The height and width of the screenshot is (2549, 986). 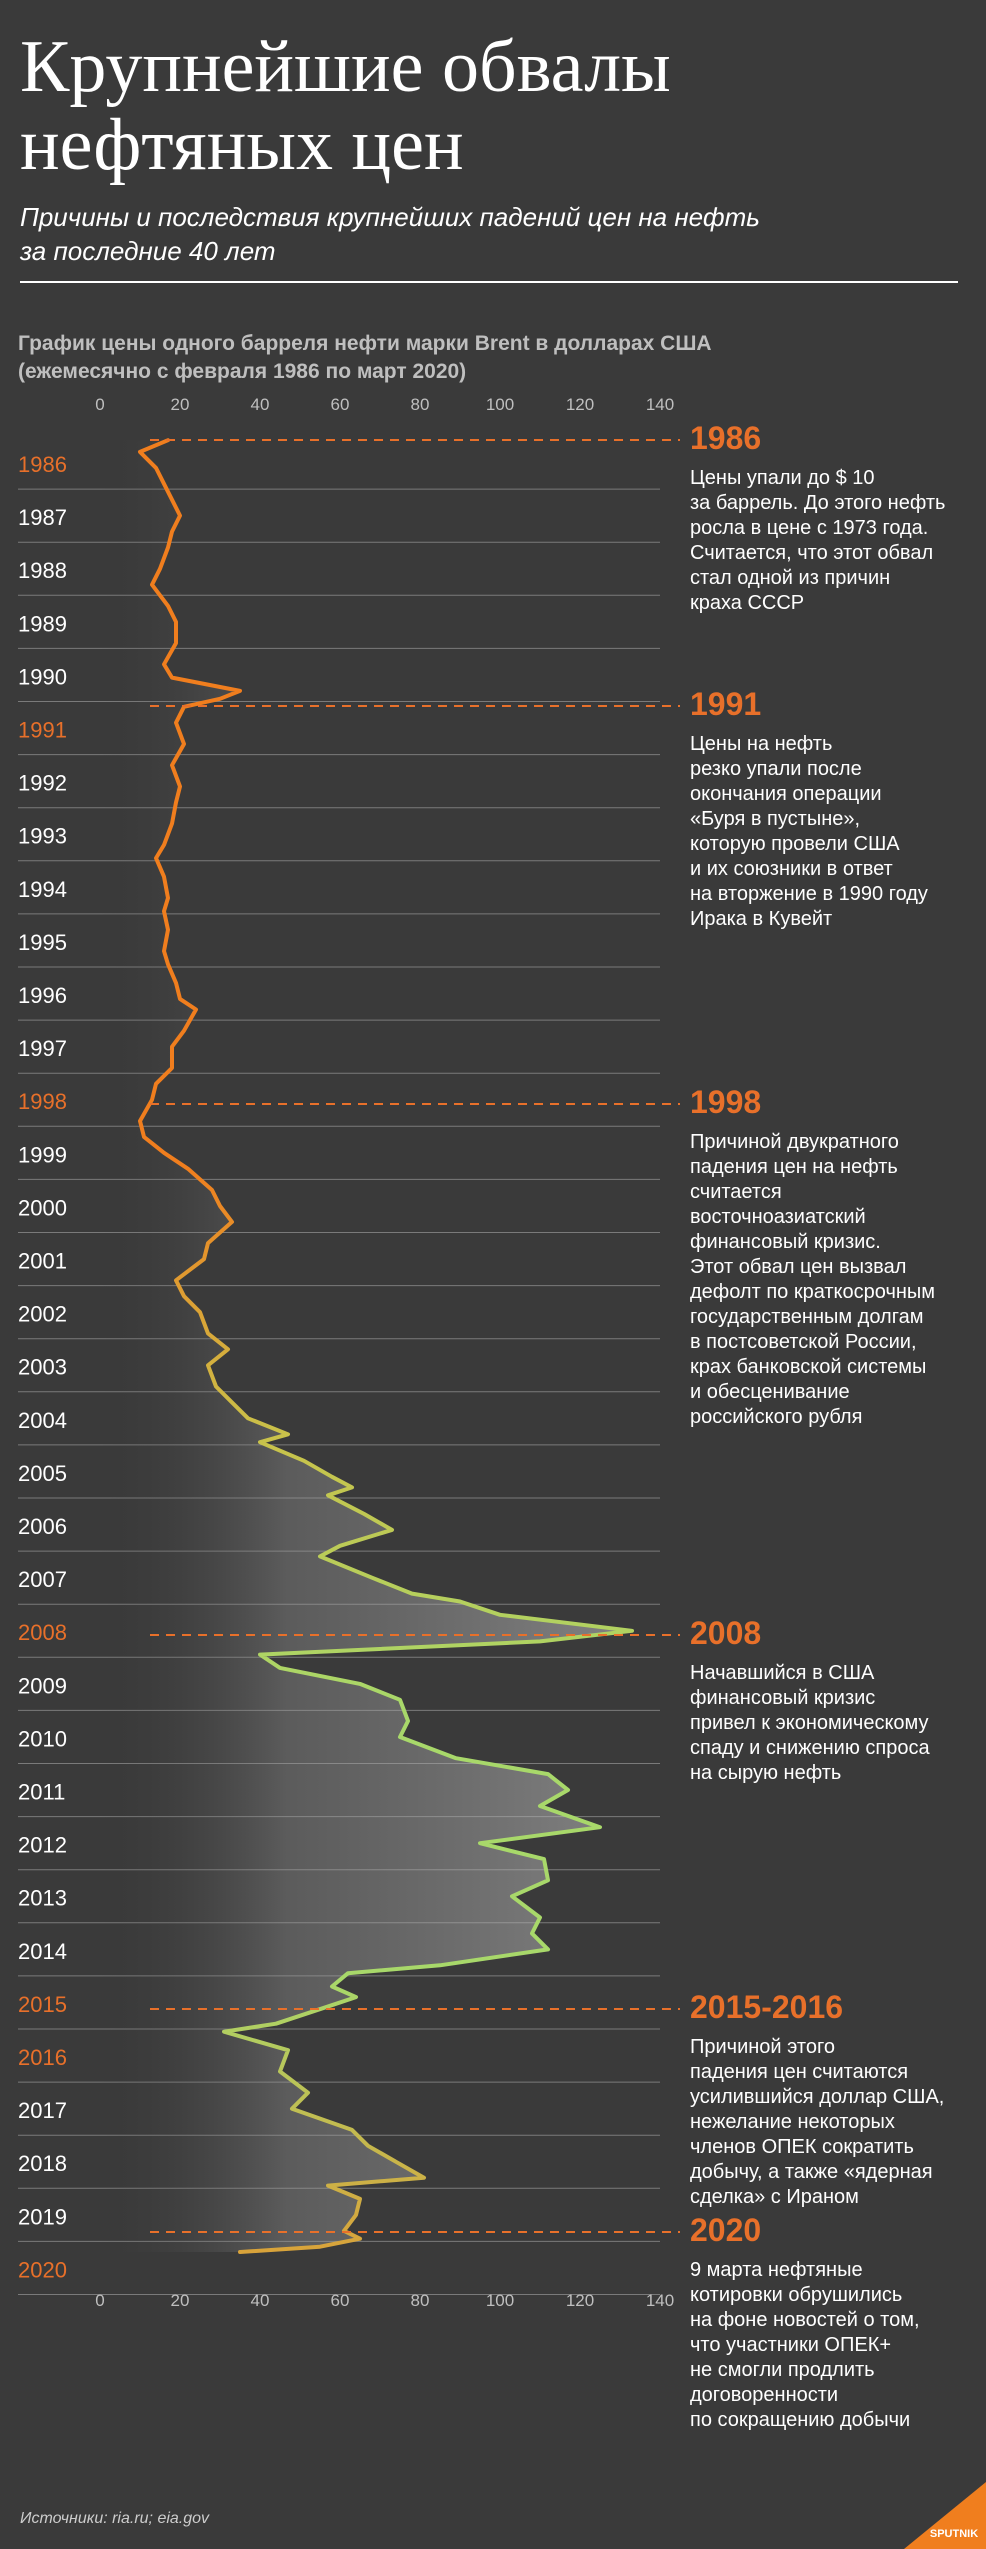 I want to click on year-label: 1995, so click(x=42, y=942).